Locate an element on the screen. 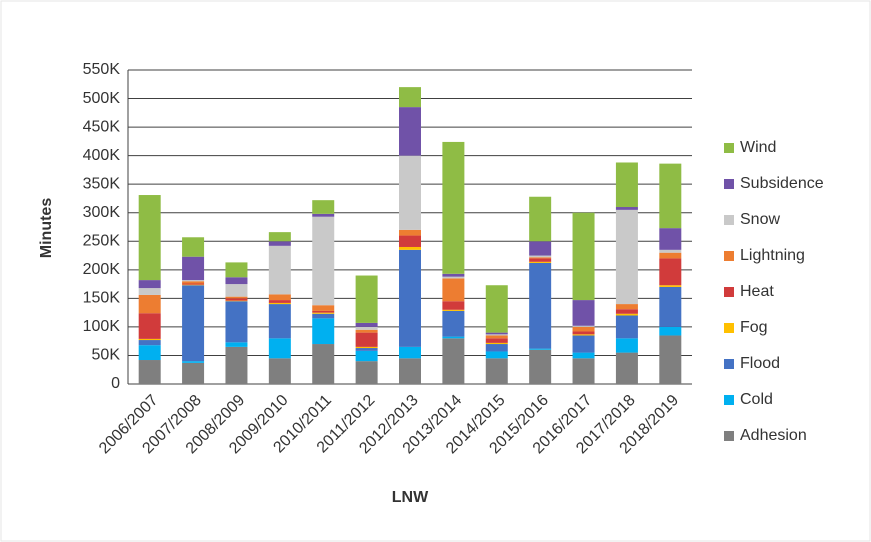 This screenshot has height=542, width=871. y-tick-label: 150K is located at coordinates (102, 298).